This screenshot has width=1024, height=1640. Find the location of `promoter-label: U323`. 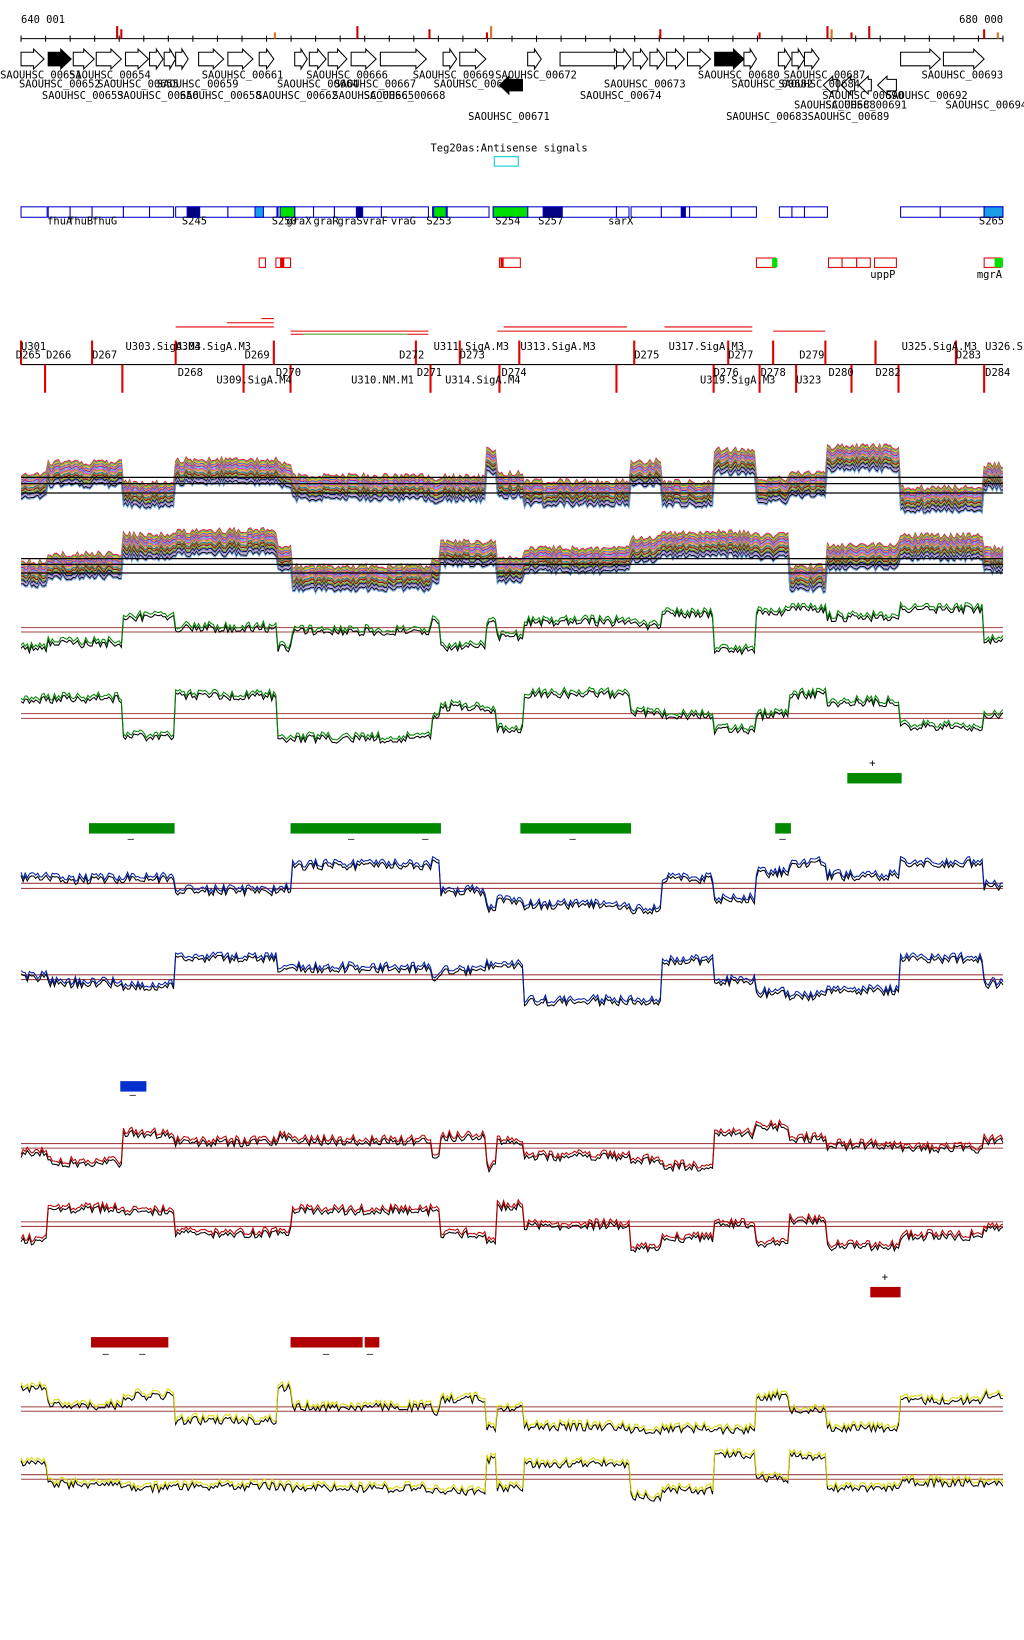

promoter-label: U323 is located at coordinates (808, 380).